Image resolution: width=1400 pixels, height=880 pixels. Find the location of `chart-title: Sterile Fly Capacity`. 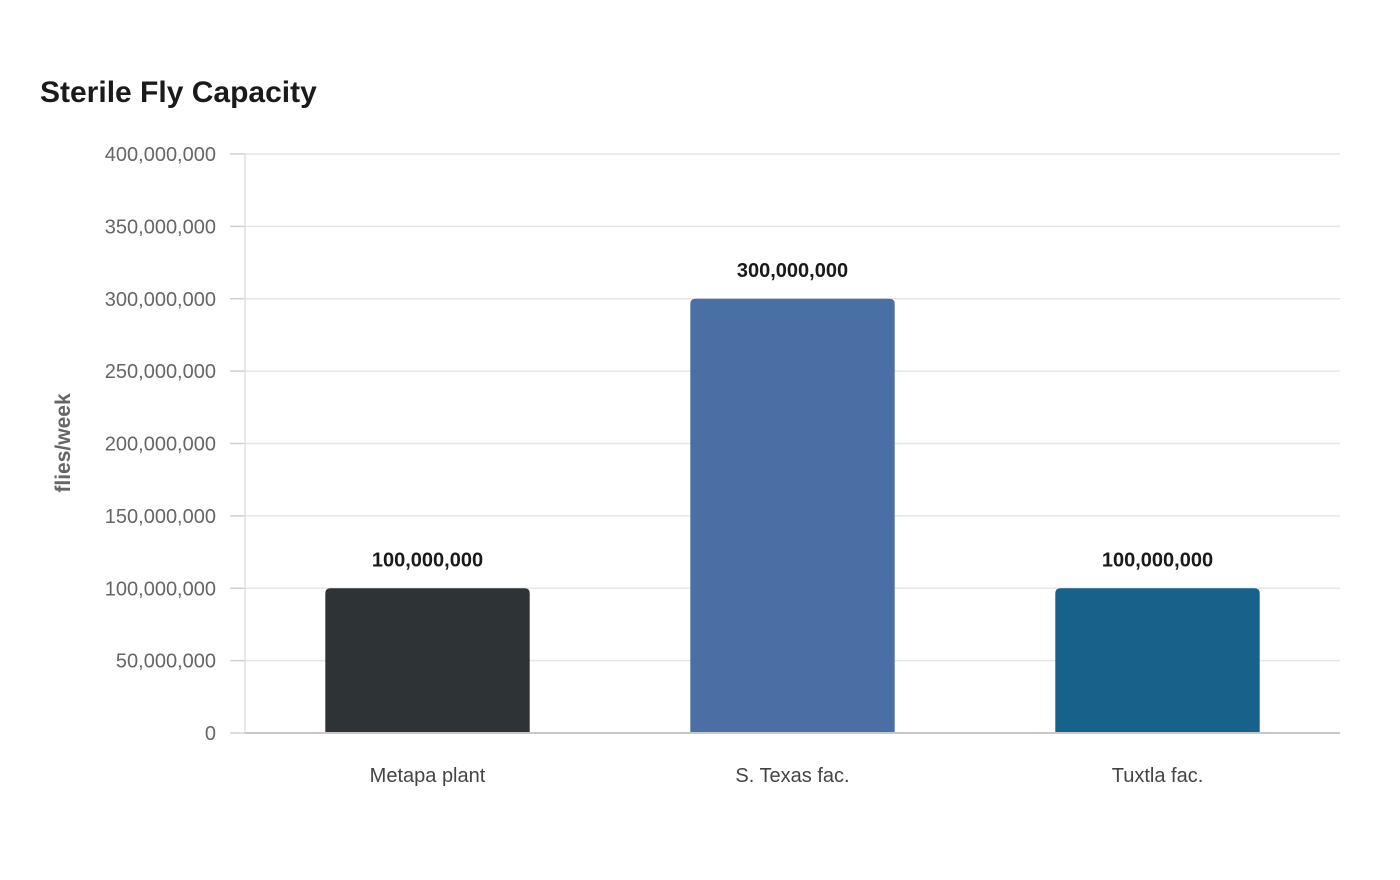

chart-title: Sterile Fly Capacity is located at coordinates (178, 92).